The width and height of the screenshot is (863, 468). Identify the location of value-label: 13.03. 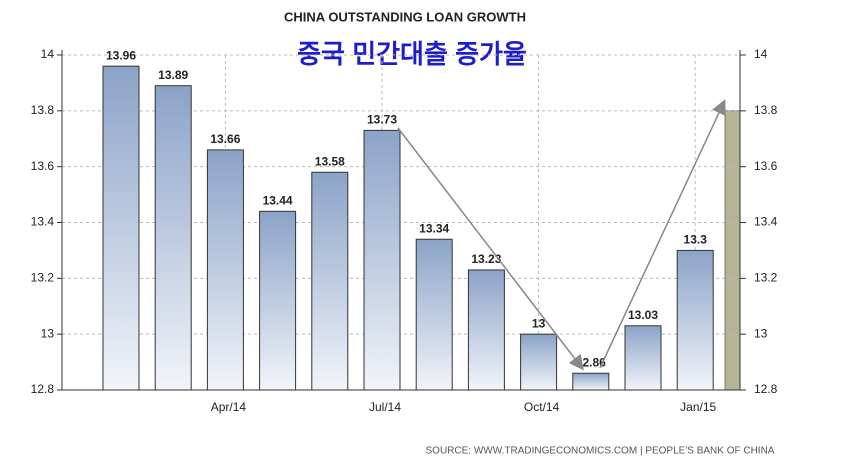
(643, 315).